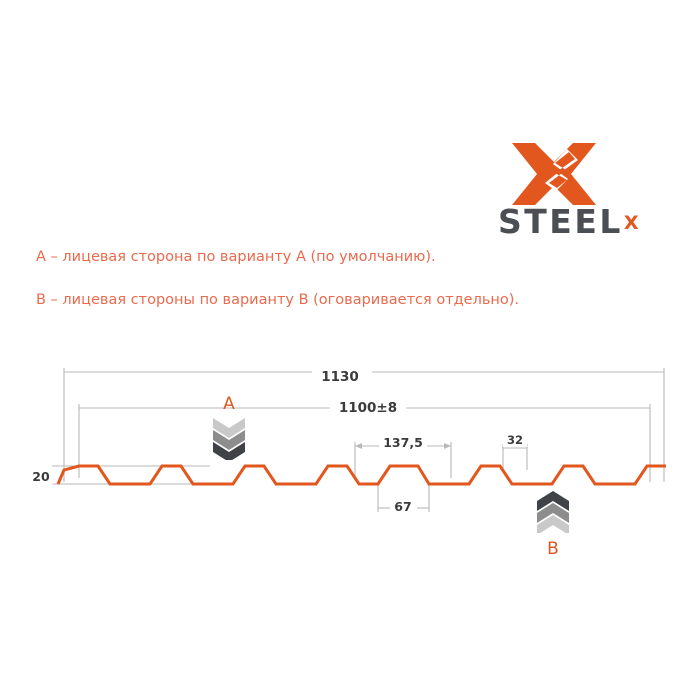 This screenshot has height=700, width=700. I want to click on steelx-x-mark-icon, so click(554, 174).